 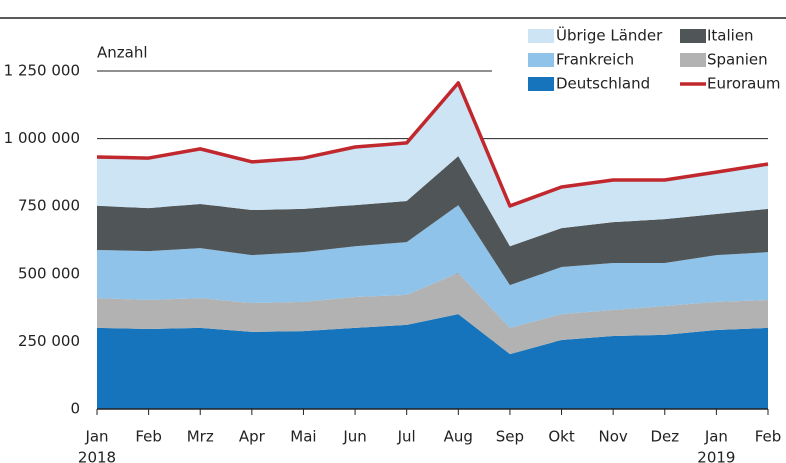 What do you see at coordinates (42, 71) in the screenshot?
I see `y-tick-label: 1 250 000` at bounding box center [42, 71].